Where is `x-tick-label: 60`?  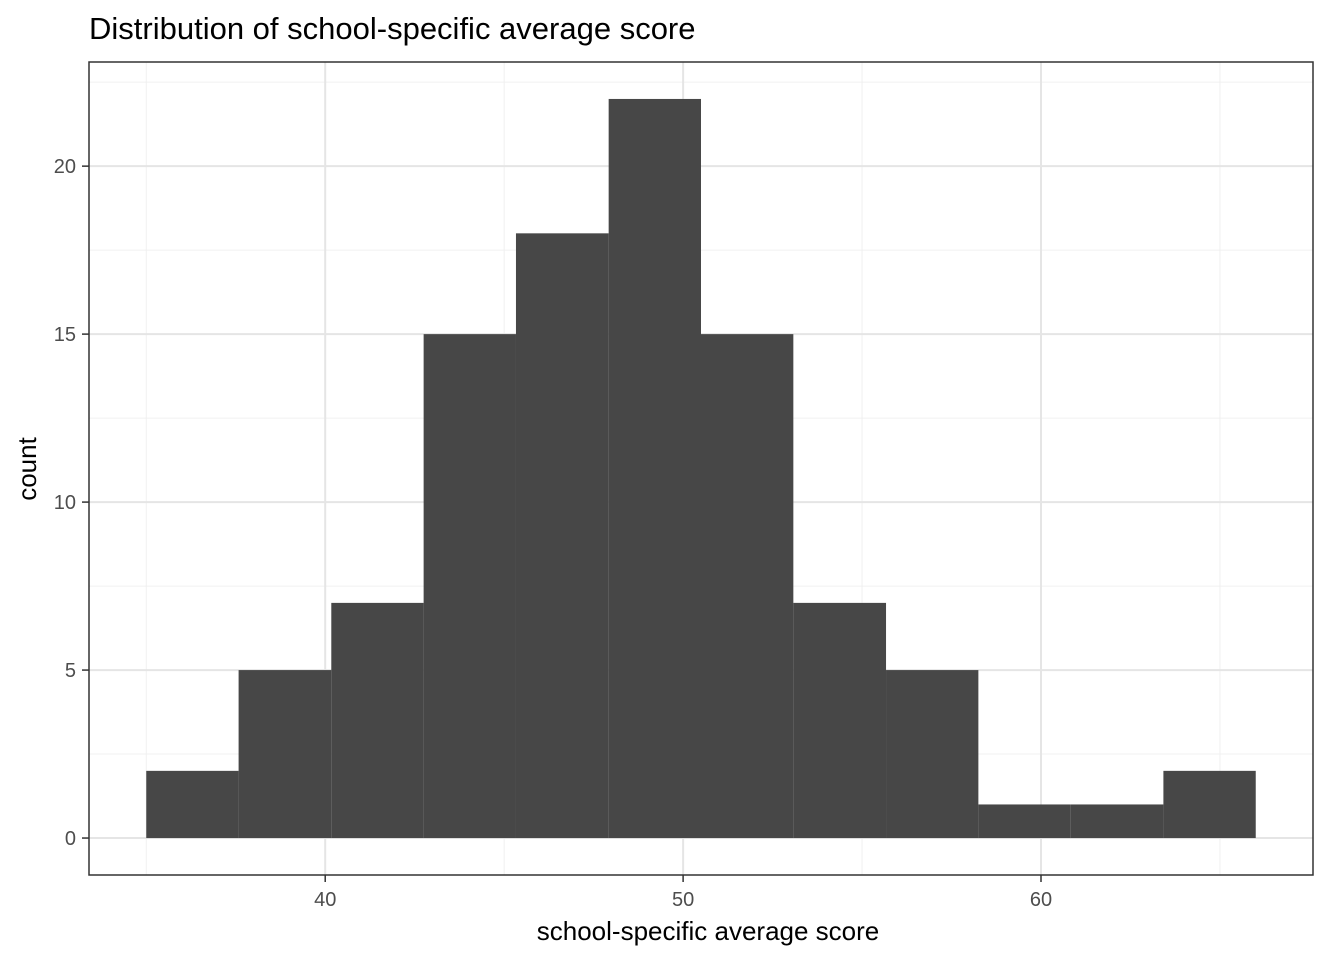 x-tick-label: 60 is located at coordinates (1041, 900).